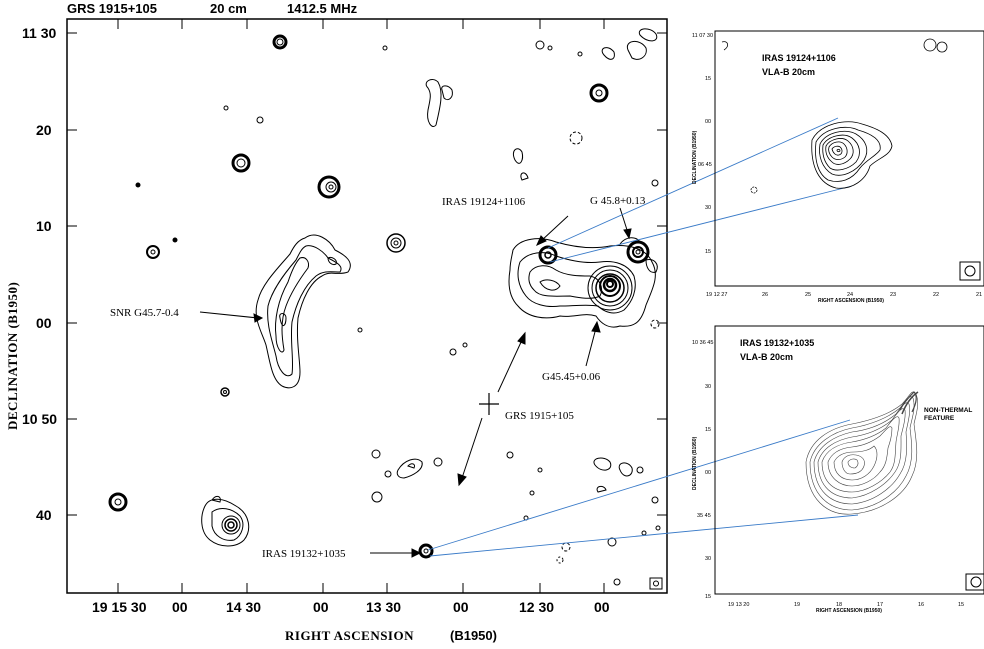 The width and height of the screenshot is (984, 649). What do you see at coordinates (799, 58) in the screenshot?
I see `inset-top-title: IRAS 19124+1106` at bounding box center [799, 58].